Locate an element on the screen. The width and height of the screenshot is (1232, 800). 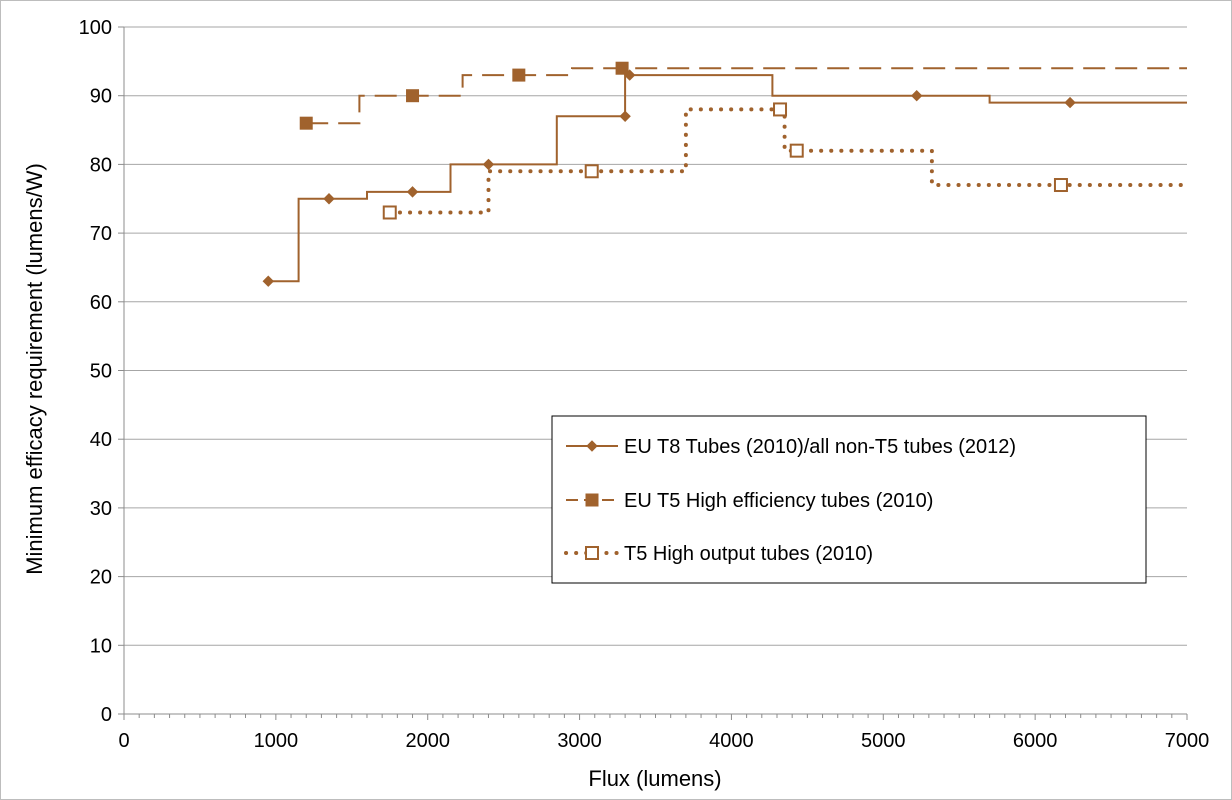
legend-box is located at coordinates (849, 499).